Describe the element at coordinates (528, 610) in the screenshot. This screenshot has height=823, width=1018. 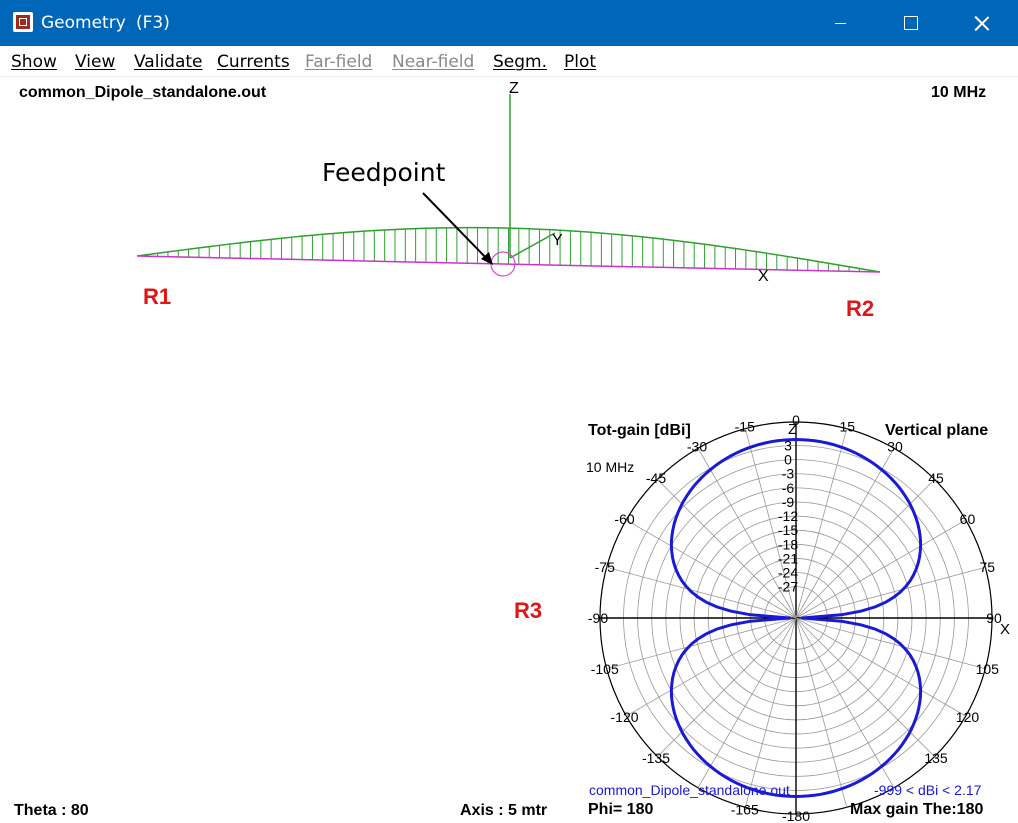
I see `region-r3-label: R3` at that location.